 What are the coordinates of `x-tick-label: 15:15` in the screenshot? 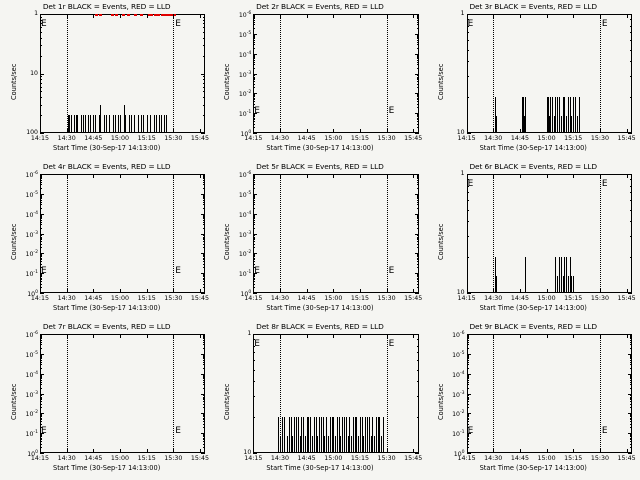 It's located at (146, 458).